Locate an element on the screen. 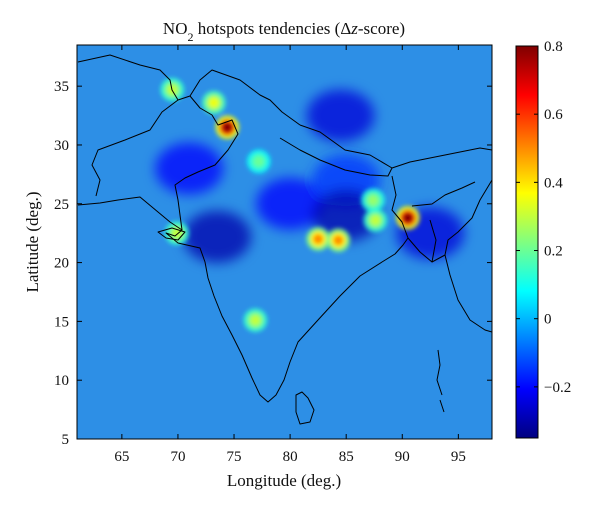 The height and width of the screenshot is (514, 600). x-axis-label: Longitude (deg.) is located at coordinates (284, 480).